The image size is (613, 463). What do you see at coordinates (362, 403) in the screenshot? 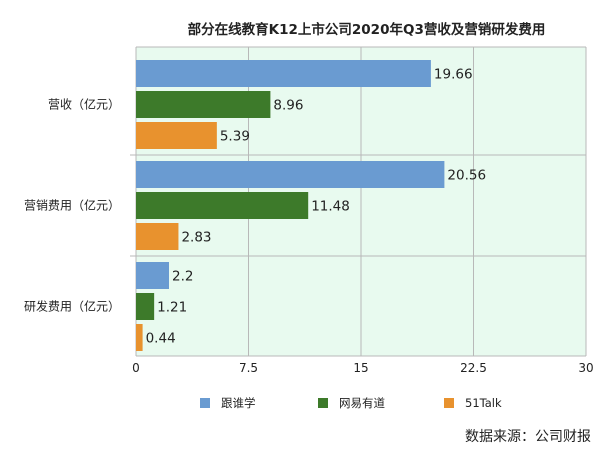
I see `legend-label: 网易有道` at bounding box center [362, 403].